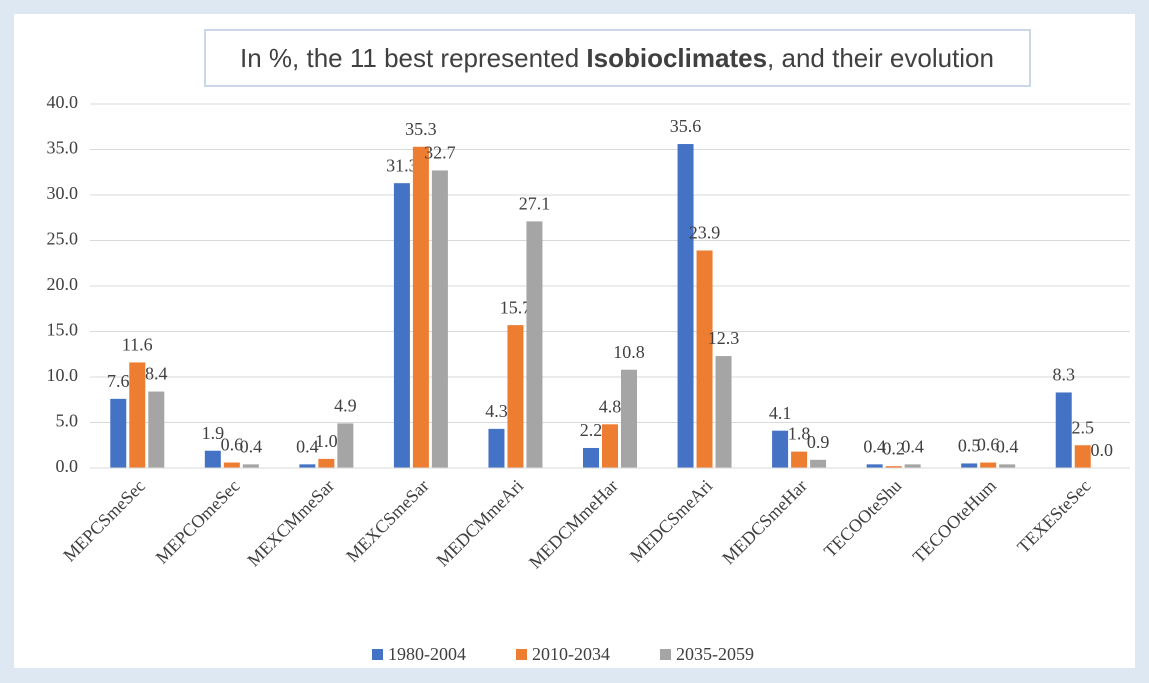 The width and height of the screenshot is (1149, 683). I want to click on data-label: 1.0, so click(326, 441).